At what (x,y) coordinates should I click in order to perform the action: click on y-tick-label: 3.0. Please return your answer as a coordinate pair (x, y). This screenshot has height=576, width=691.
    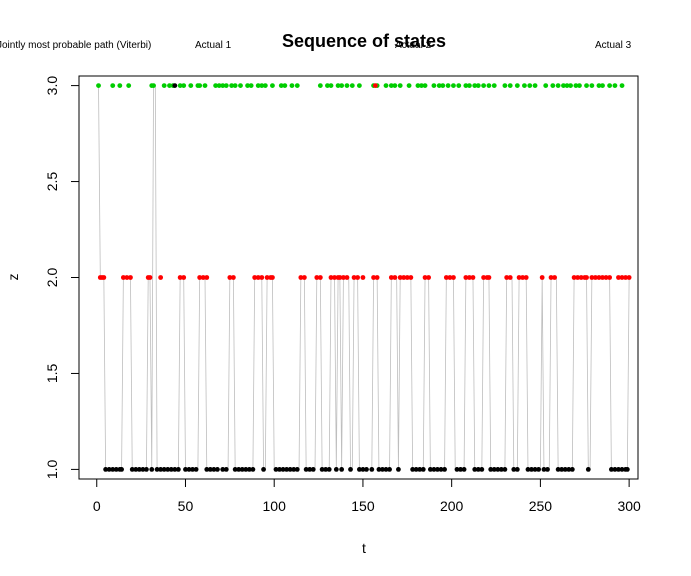
    Looking at the image, I should click on (52, 86).